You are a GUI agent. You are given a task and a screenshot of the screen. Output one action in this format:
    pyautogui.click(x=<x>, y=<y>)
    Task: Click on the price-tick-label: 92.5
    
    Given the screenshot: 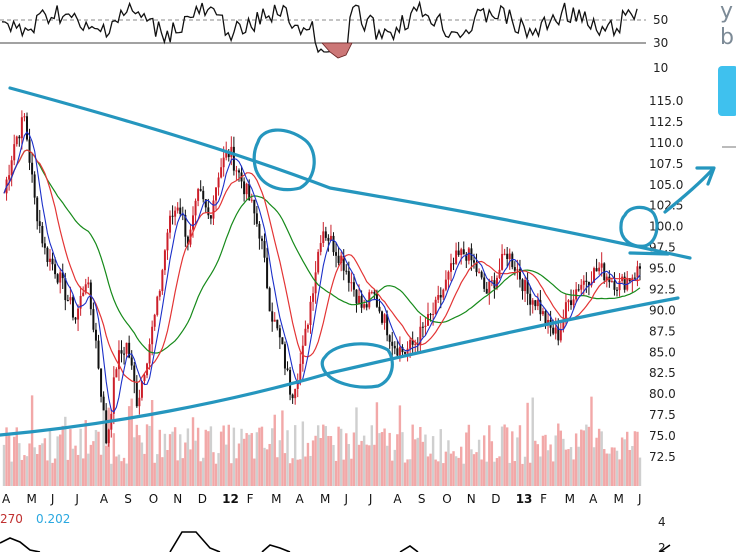 What is the action you would take?
    pyautogui.click(x=662, y=289)
    